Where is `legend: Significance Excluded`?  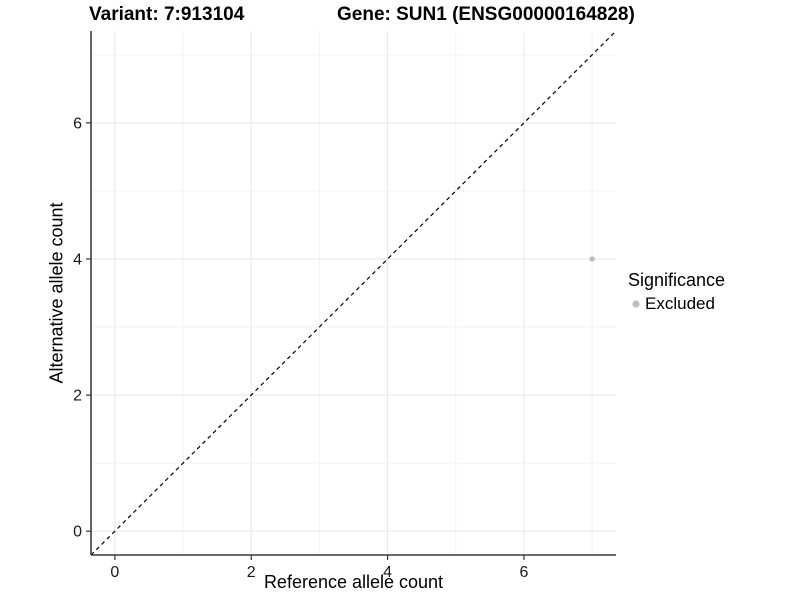 legend: Significance Excluded is located at coordinates (676, 292).